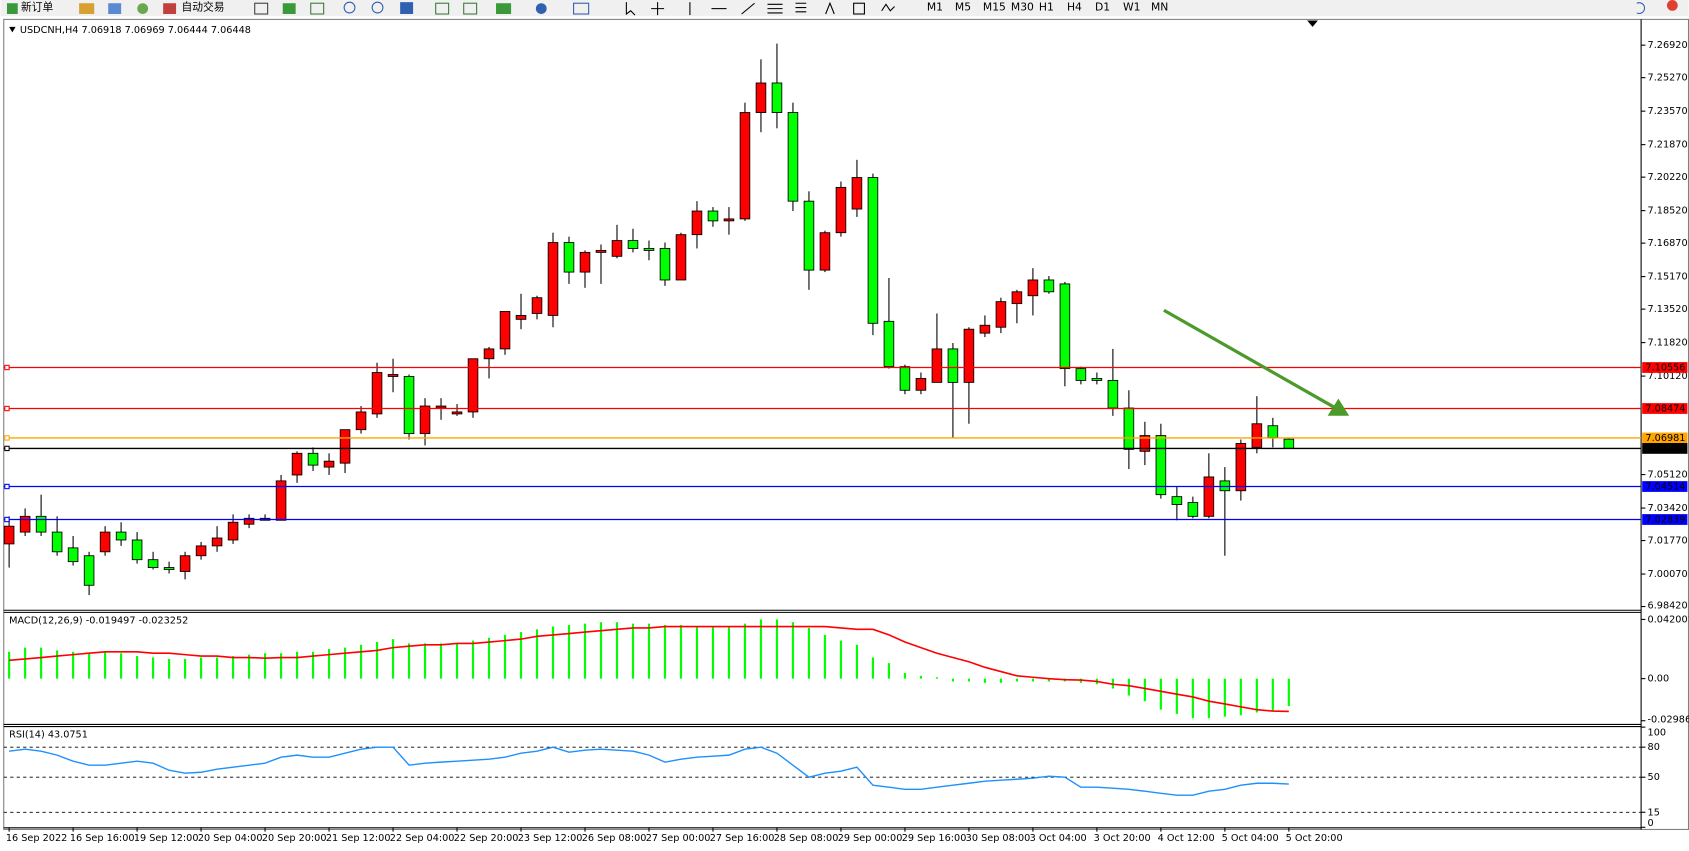  What do you see at coordinates (1668, 211) in the screenshot?
I see `y-tick-label: 7.18520` at bounding box center [1668, 211].